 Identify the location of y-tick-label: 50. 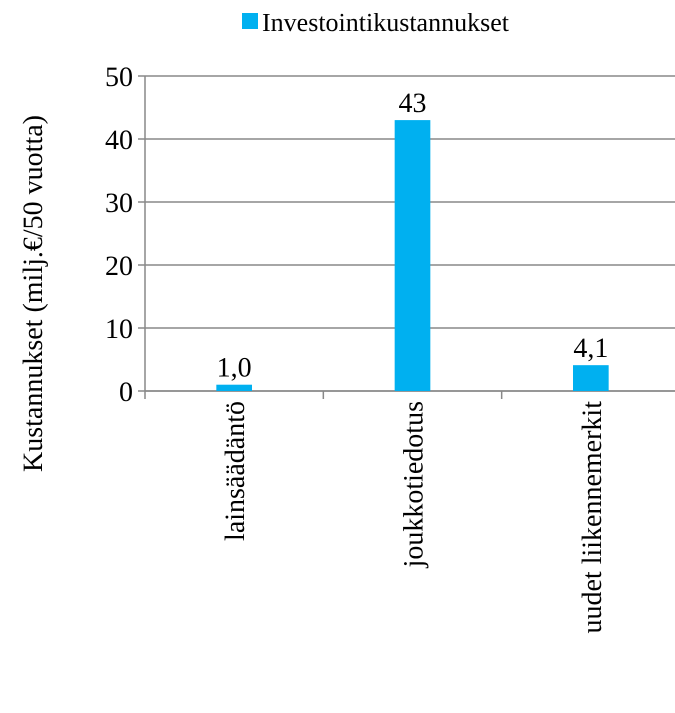
(119, 77).